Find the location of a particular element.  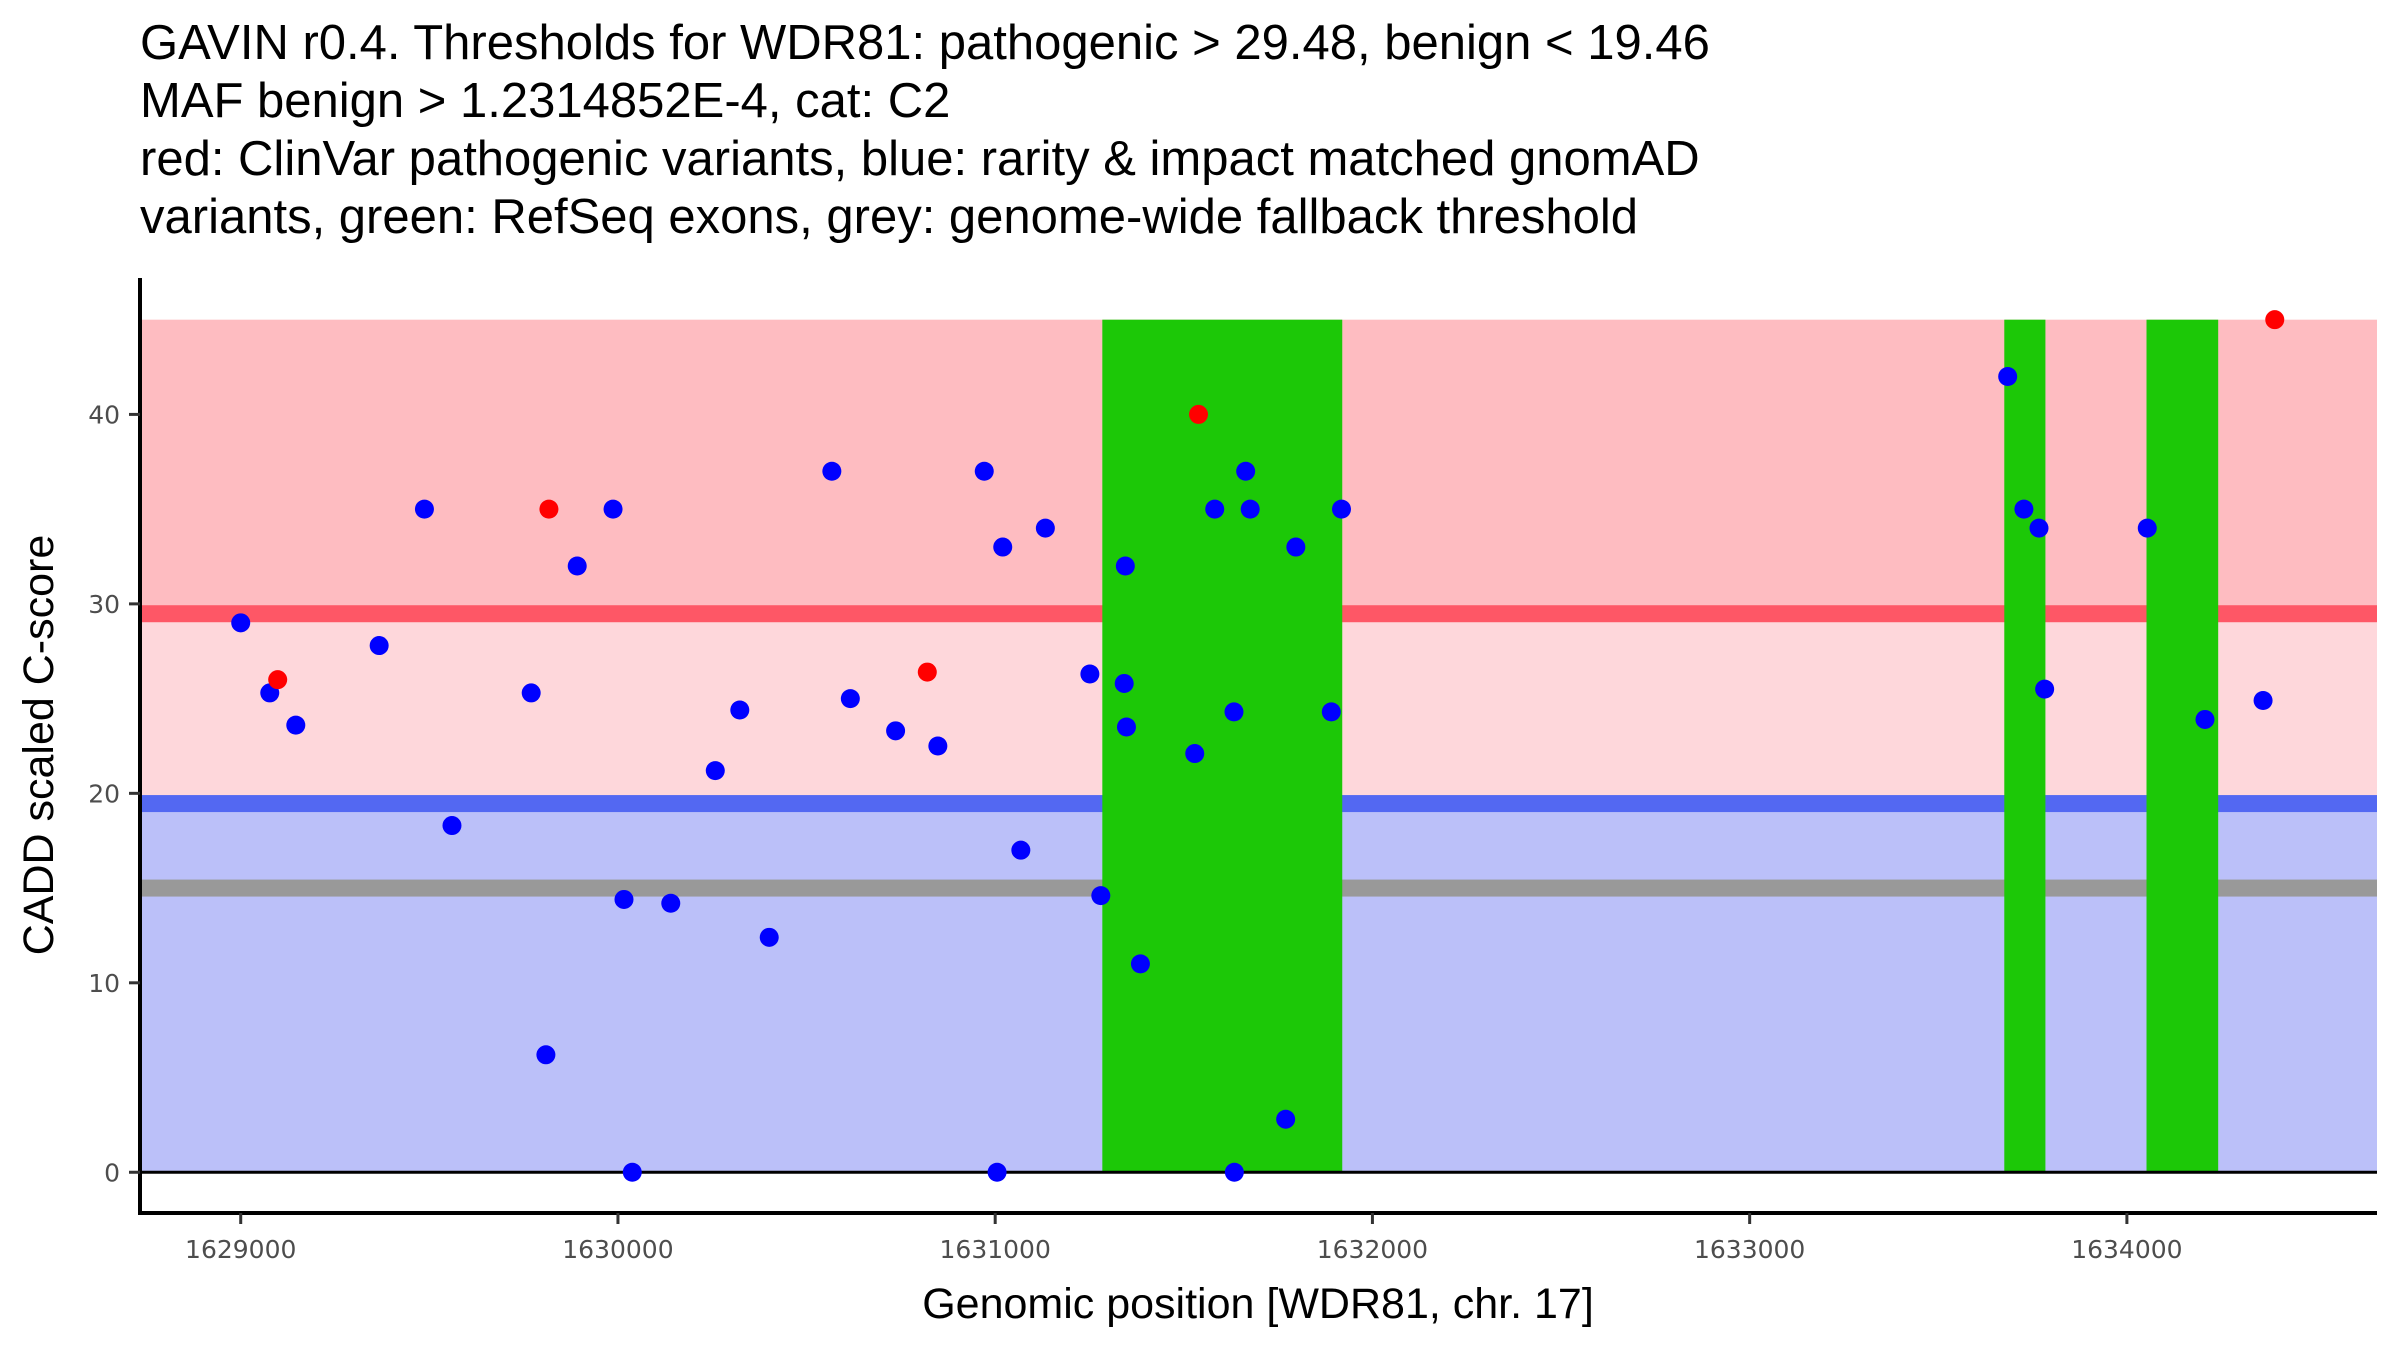

y-axis-ticks: 0 10 20 30 40 is located at coordinates (114, 793).